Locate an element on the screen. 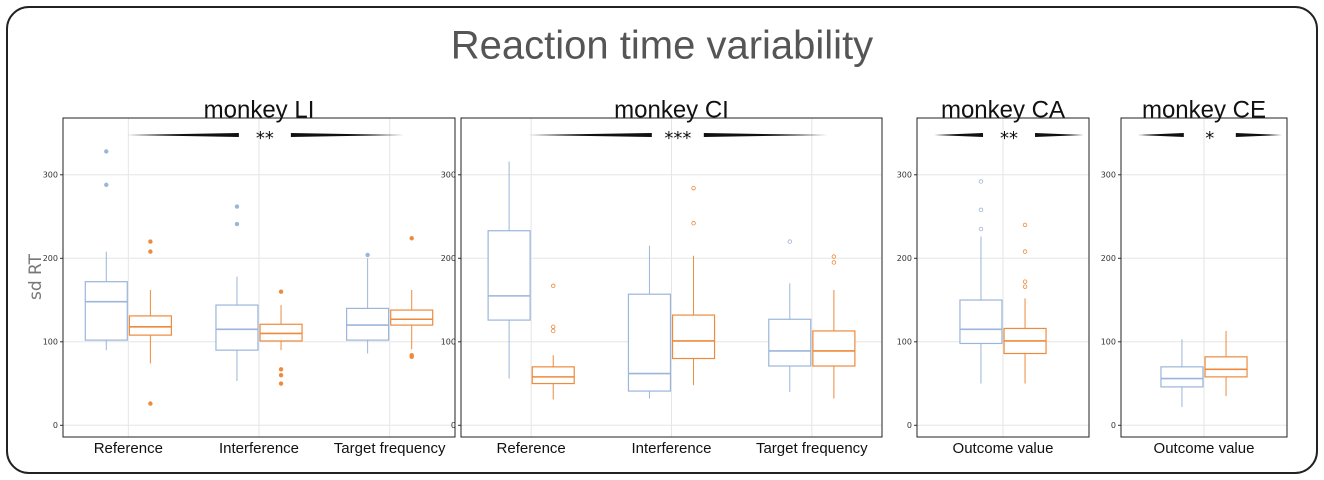  panel-title: monkey LI is located at coordinates (259, 109).